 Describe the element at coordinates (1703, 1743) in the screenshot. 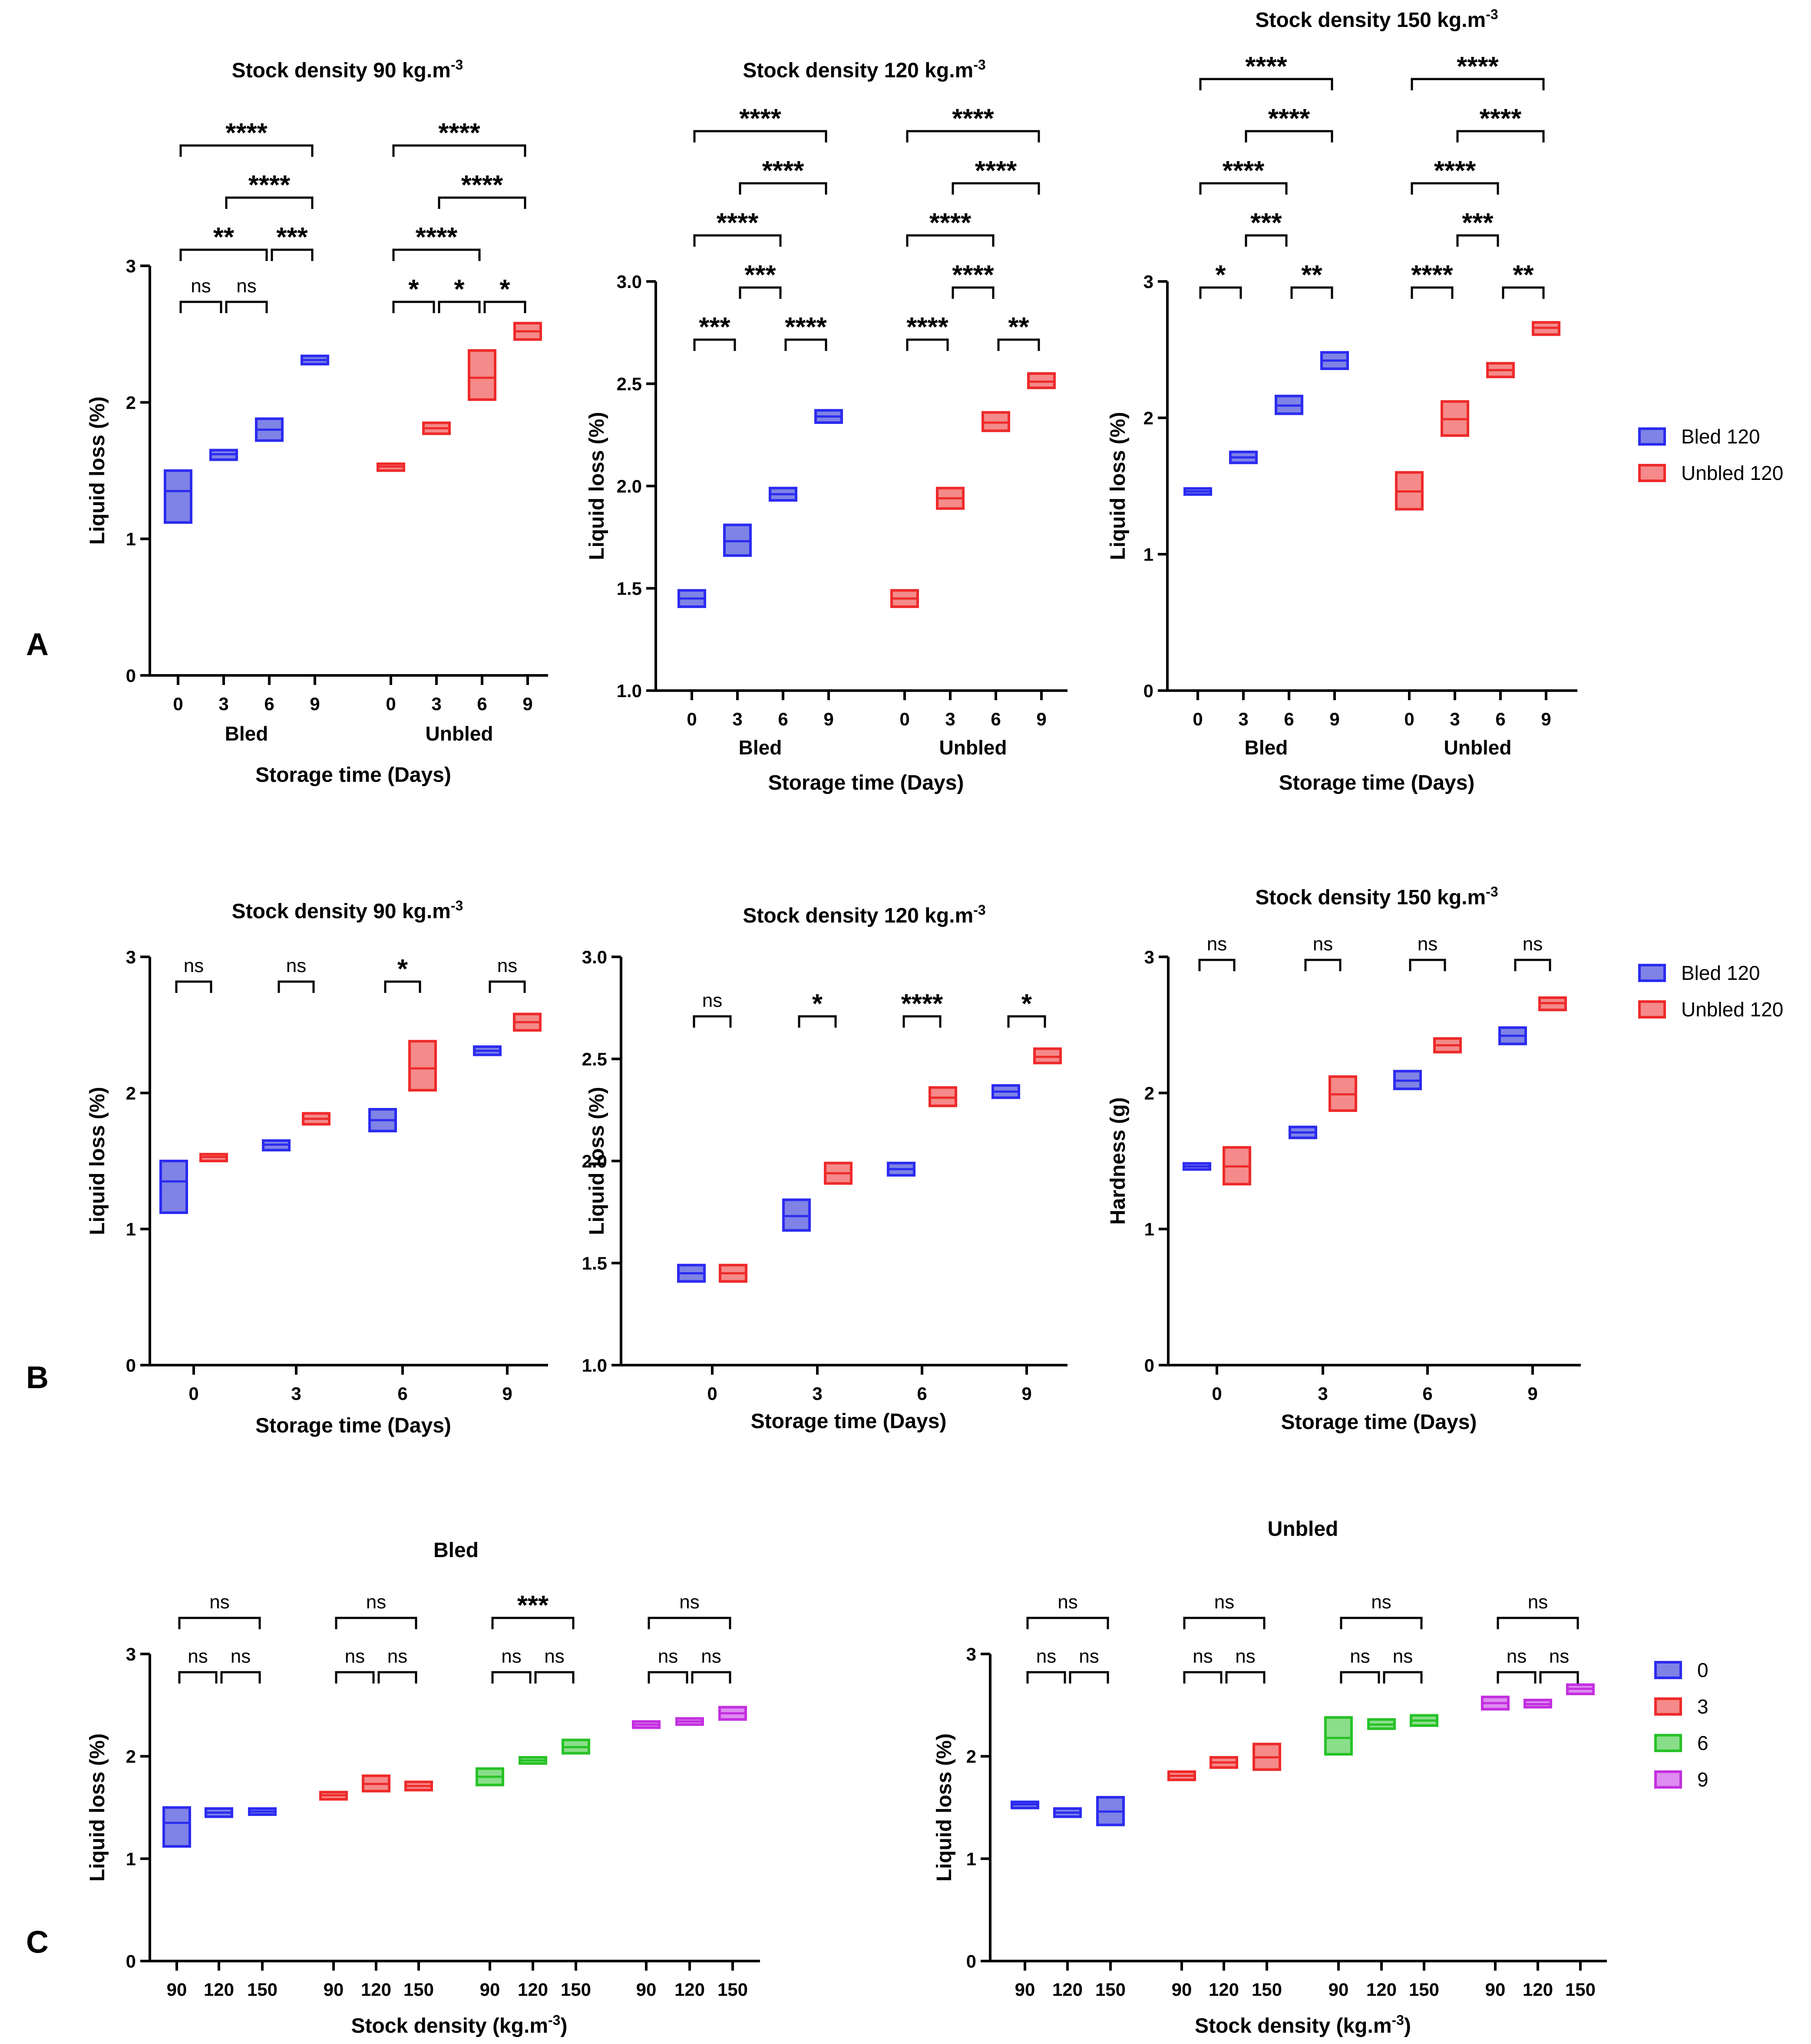

I see `legend-label: 6` at that location.